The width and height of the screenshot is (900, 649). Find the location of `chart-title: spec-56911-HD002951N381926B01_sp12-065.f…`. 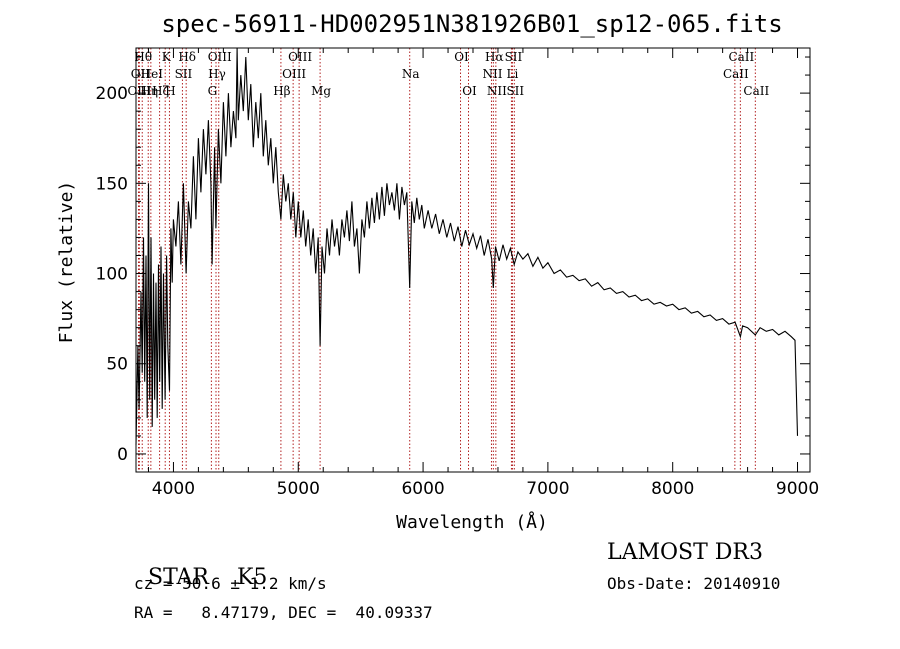

chart-title: spec-56911-HD002951N381926B01_sp12-065.f… is located at coordinates (471, 24).